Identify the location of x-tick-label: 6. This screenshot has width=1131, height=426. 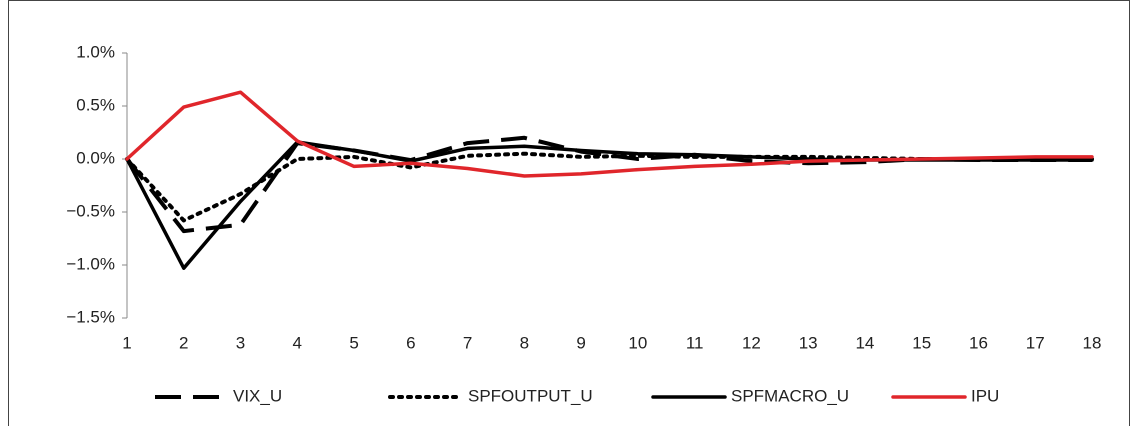
(410, 342).